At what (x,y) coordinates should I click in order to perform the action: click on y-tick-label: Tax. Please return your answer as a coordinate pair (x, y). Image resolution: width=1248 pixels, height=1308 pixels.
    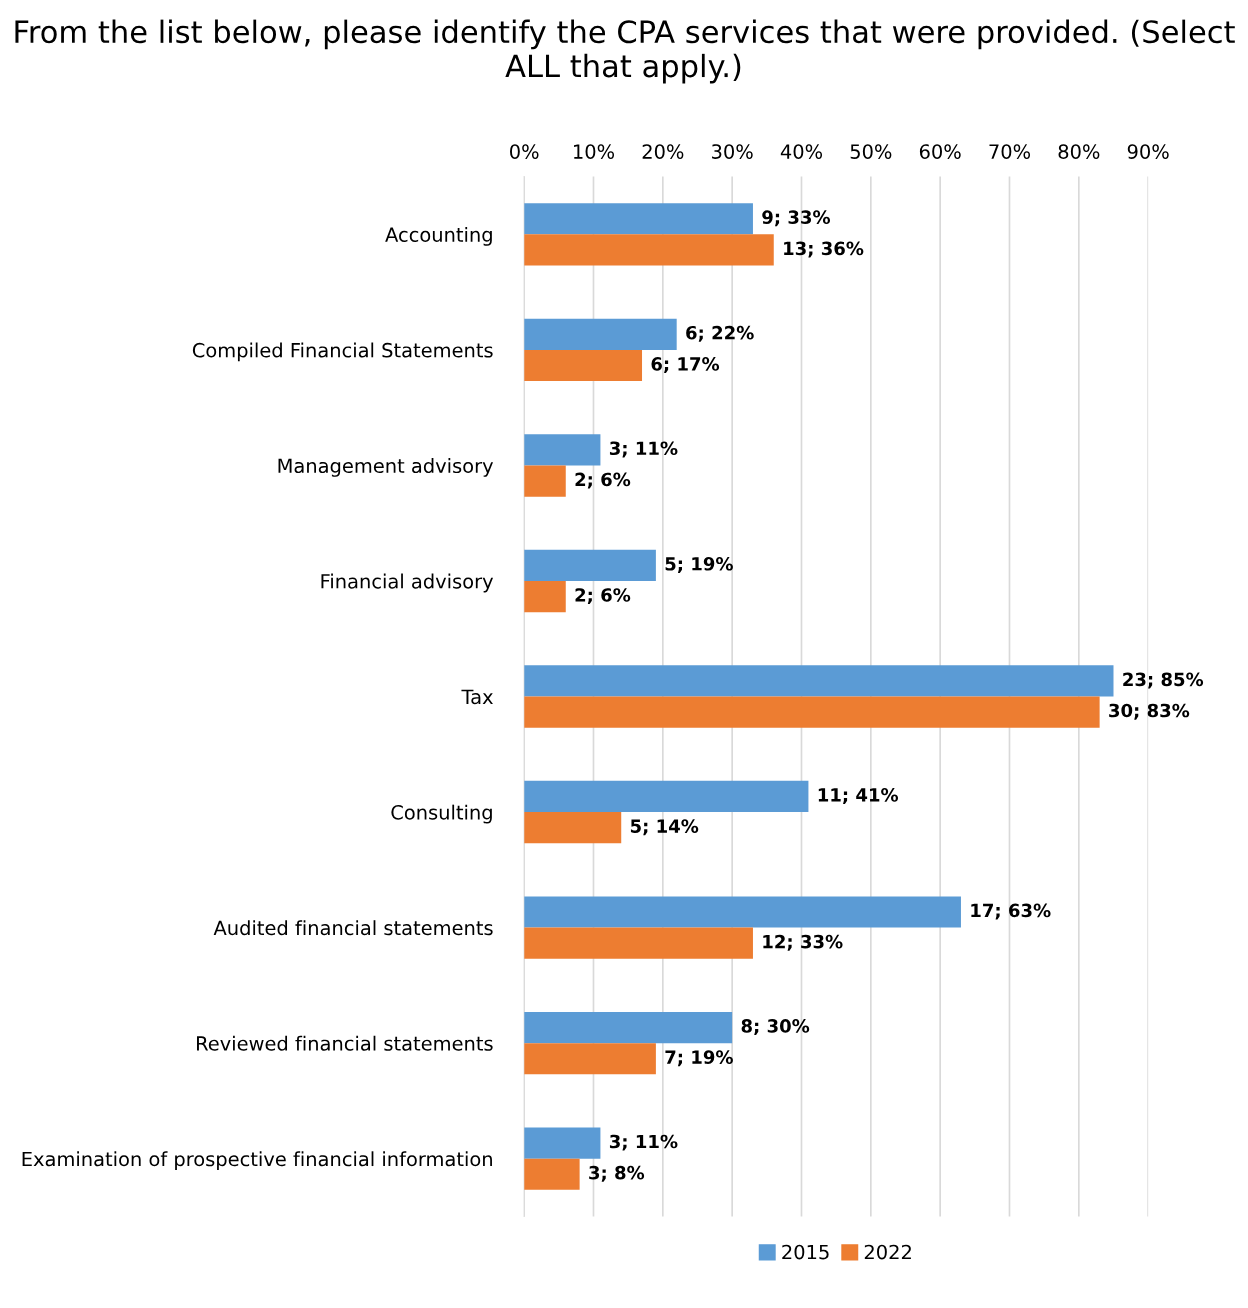
    Looking at the image, I should click on (477, 697).